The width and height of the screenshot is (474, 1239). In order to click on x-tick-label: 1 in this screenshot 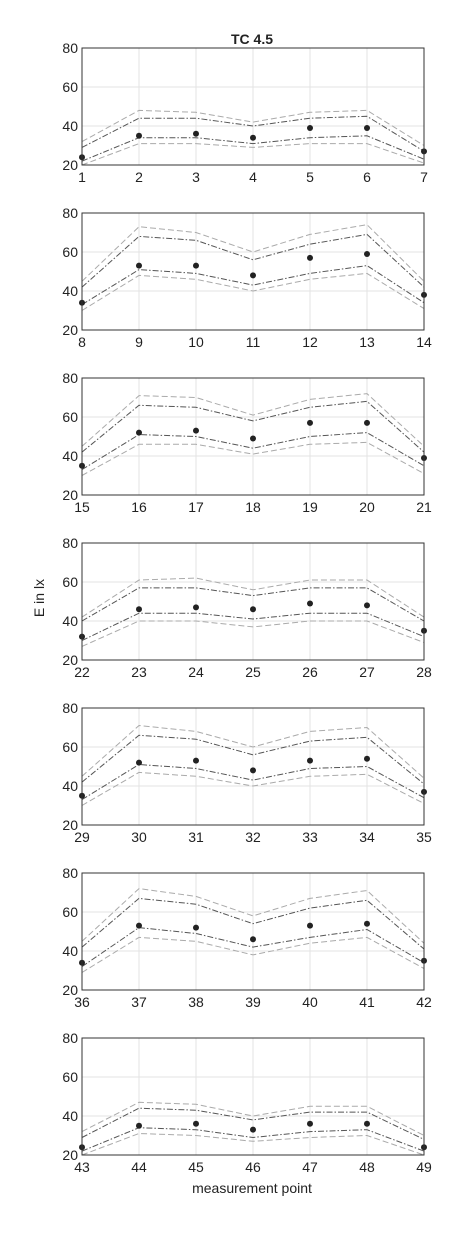, I will do `click(82, 177)`.